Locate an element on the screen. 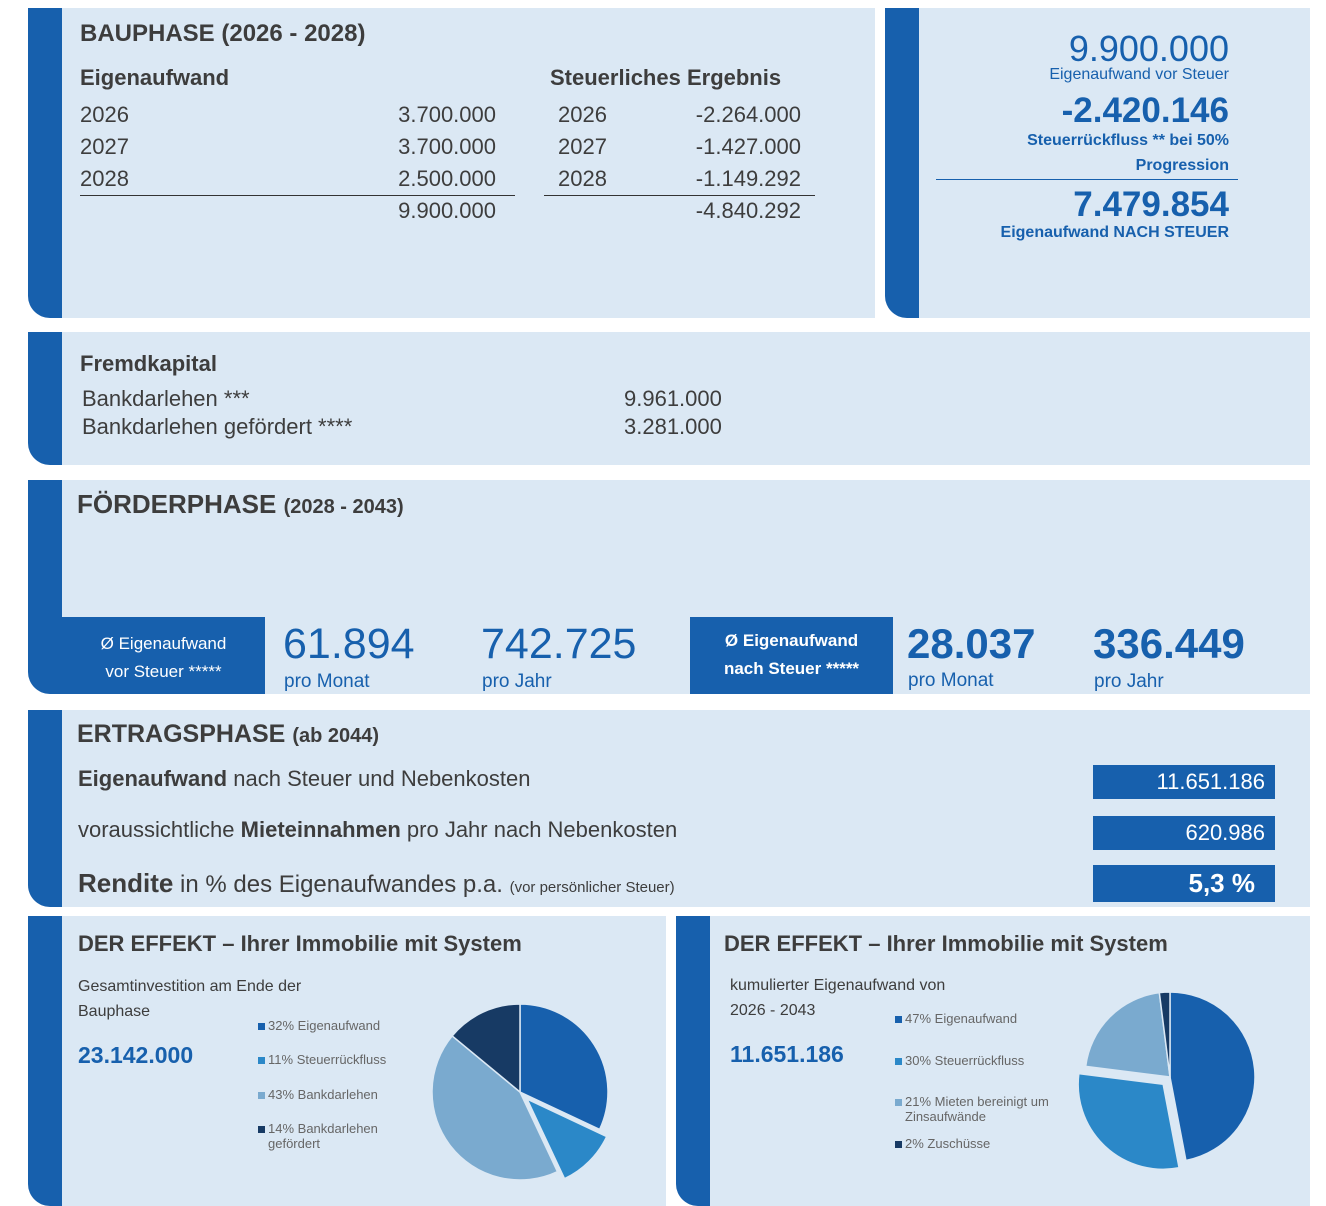  block-label: Ø Eigenaufwand vor Steuer ***** is located at coordinates (163, 657).